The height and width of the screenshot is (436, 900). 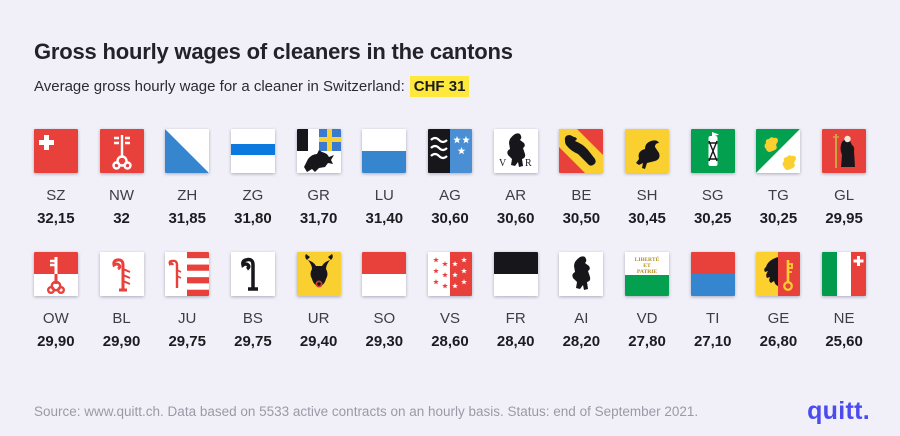 I want to click on flag-ai-icon, so click(x=581, y=274).